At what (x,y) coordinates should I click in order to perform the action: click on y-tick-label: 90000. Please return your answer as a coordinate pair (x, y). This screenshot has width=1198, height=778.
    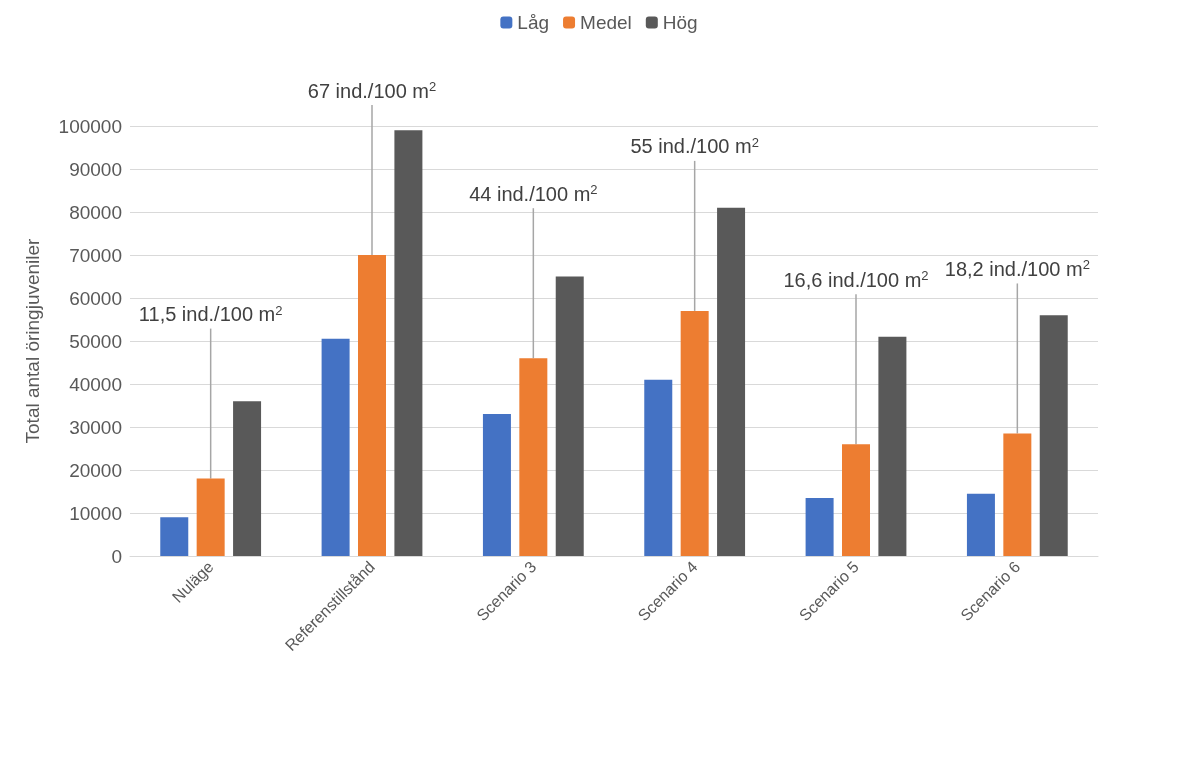
    Looking at the image, I should click on (95, 169).